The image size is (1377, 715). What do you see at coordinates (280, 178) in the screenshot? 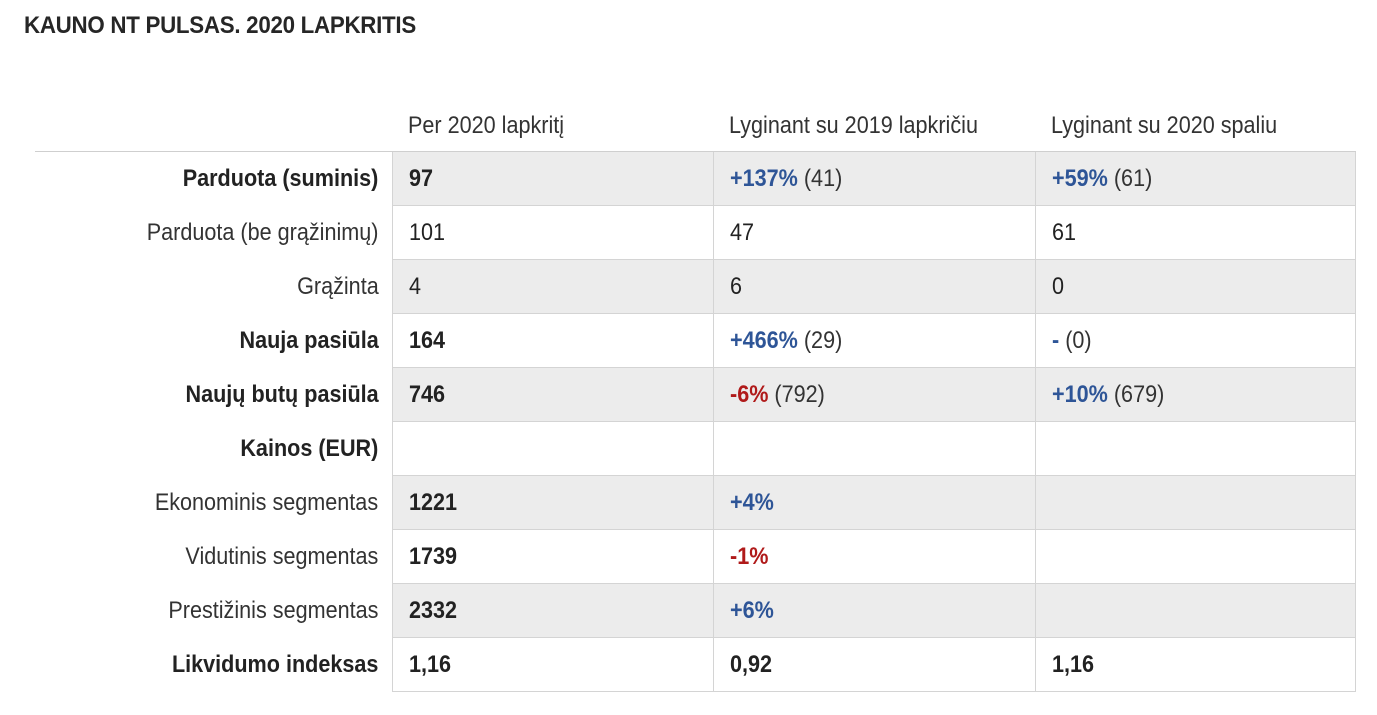
I see `row-label: Parduota (suminis)` at bounding box center [280, 178].